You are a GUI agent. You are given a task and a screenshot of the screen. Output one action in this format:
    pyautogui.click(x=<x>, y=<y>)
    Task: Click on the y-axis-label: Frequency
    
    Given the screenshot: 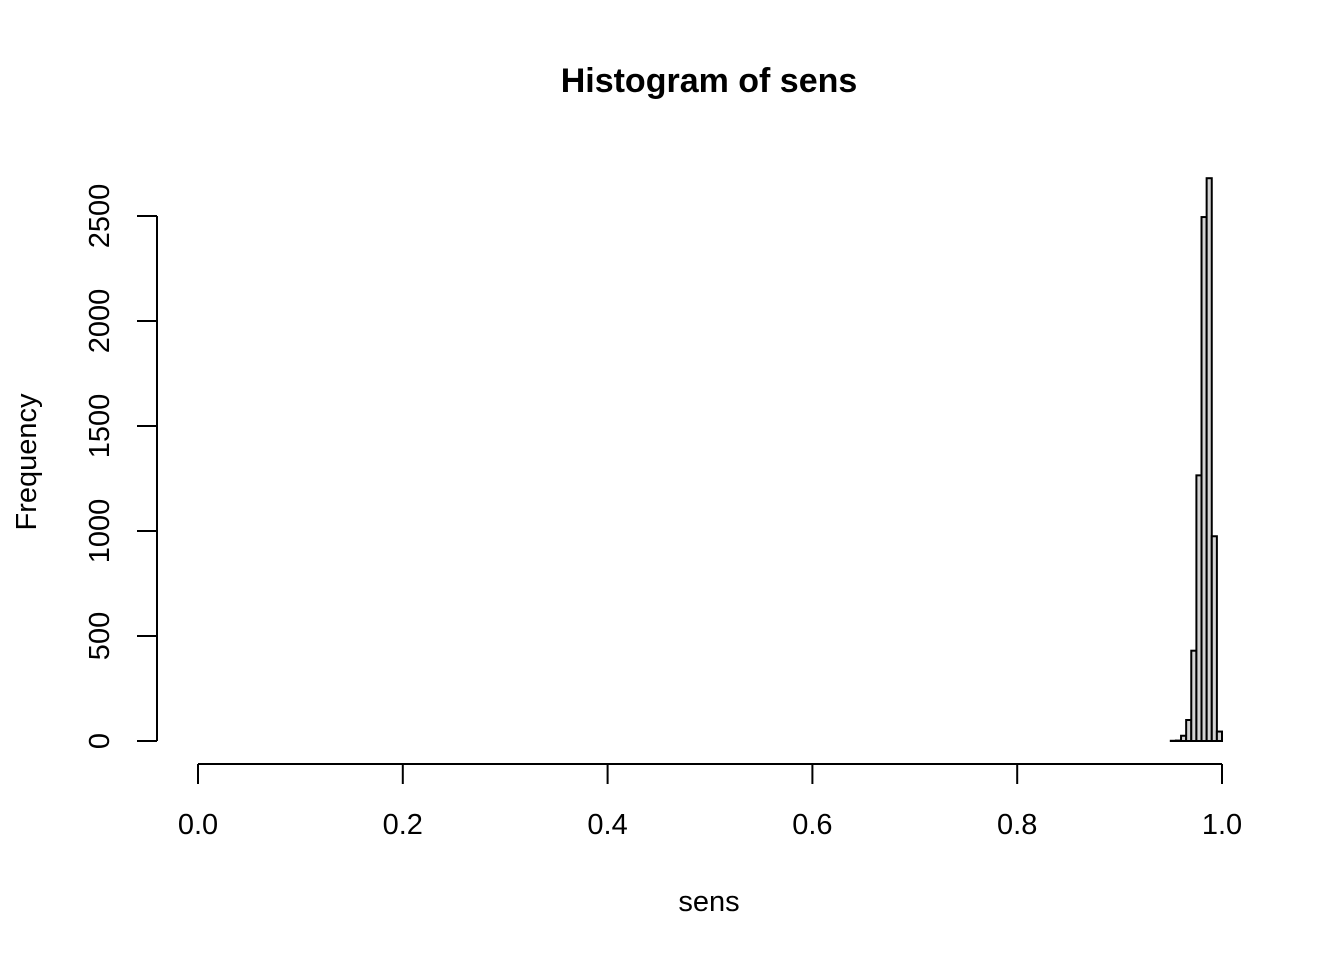 What is the action you would take?
    pyautogui.click(x=27, y=462)
    